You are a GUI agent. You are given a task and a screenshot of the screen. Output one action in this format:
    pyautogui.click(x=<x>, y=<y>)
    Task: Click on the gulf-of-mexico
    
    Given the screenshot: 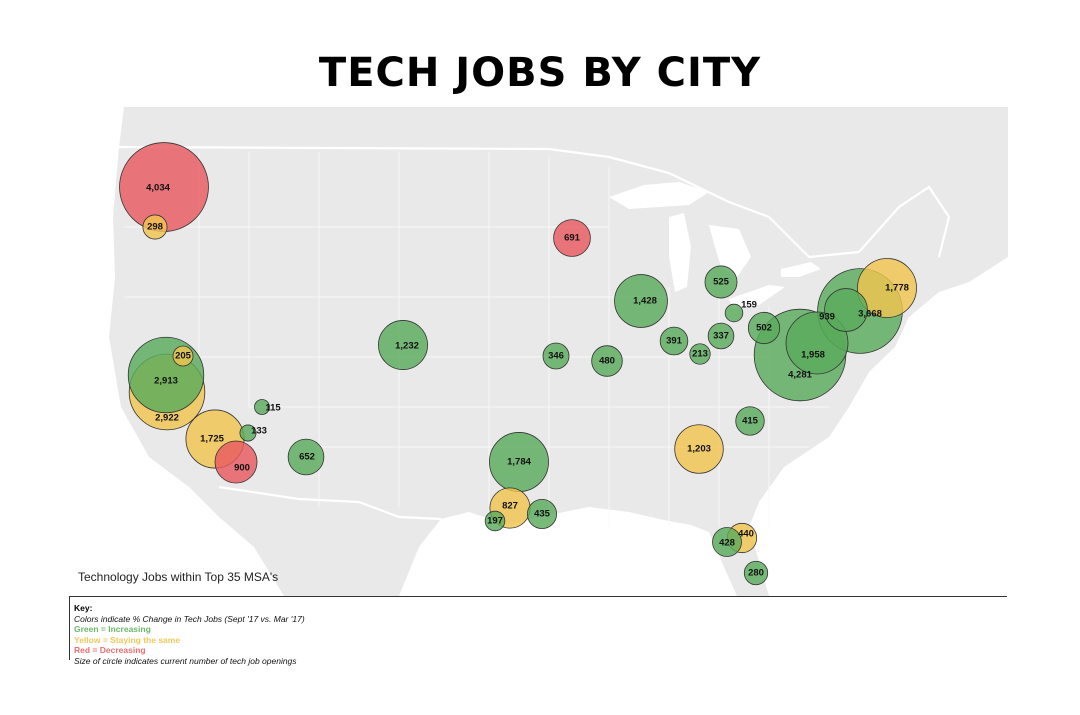 What is the action you would take?
    pyautogui.click(x=568, y=551)
    